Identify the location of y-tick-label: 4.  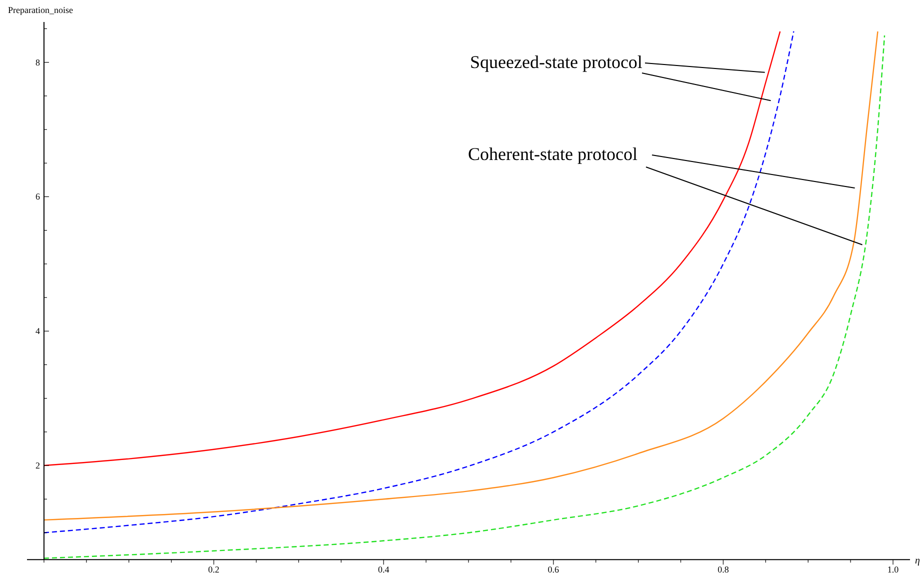
(37, 331).